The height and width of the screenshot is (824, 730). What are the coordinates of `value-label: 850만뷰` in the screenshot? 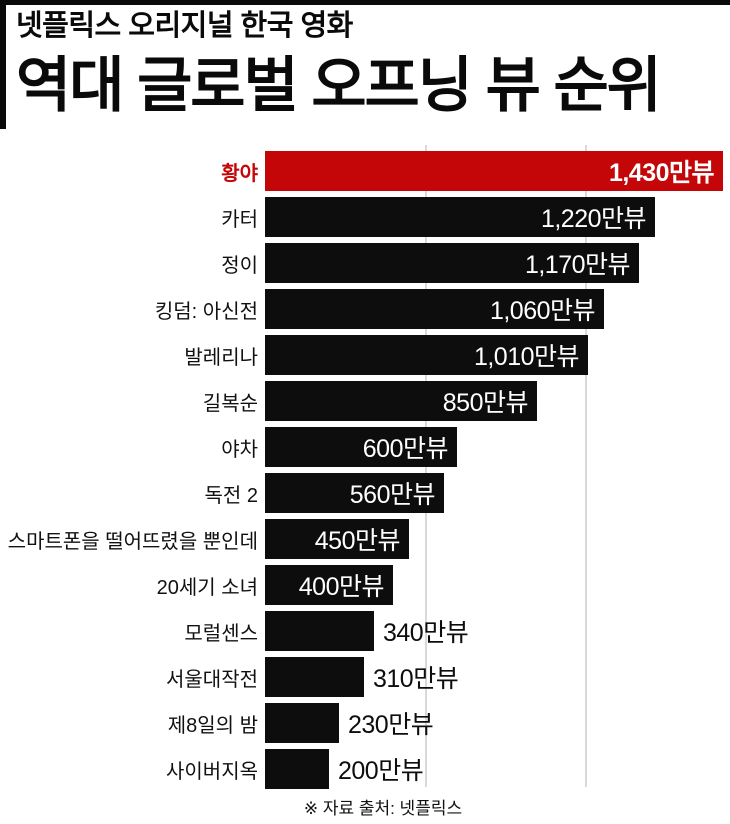 It's located at (485, 403).